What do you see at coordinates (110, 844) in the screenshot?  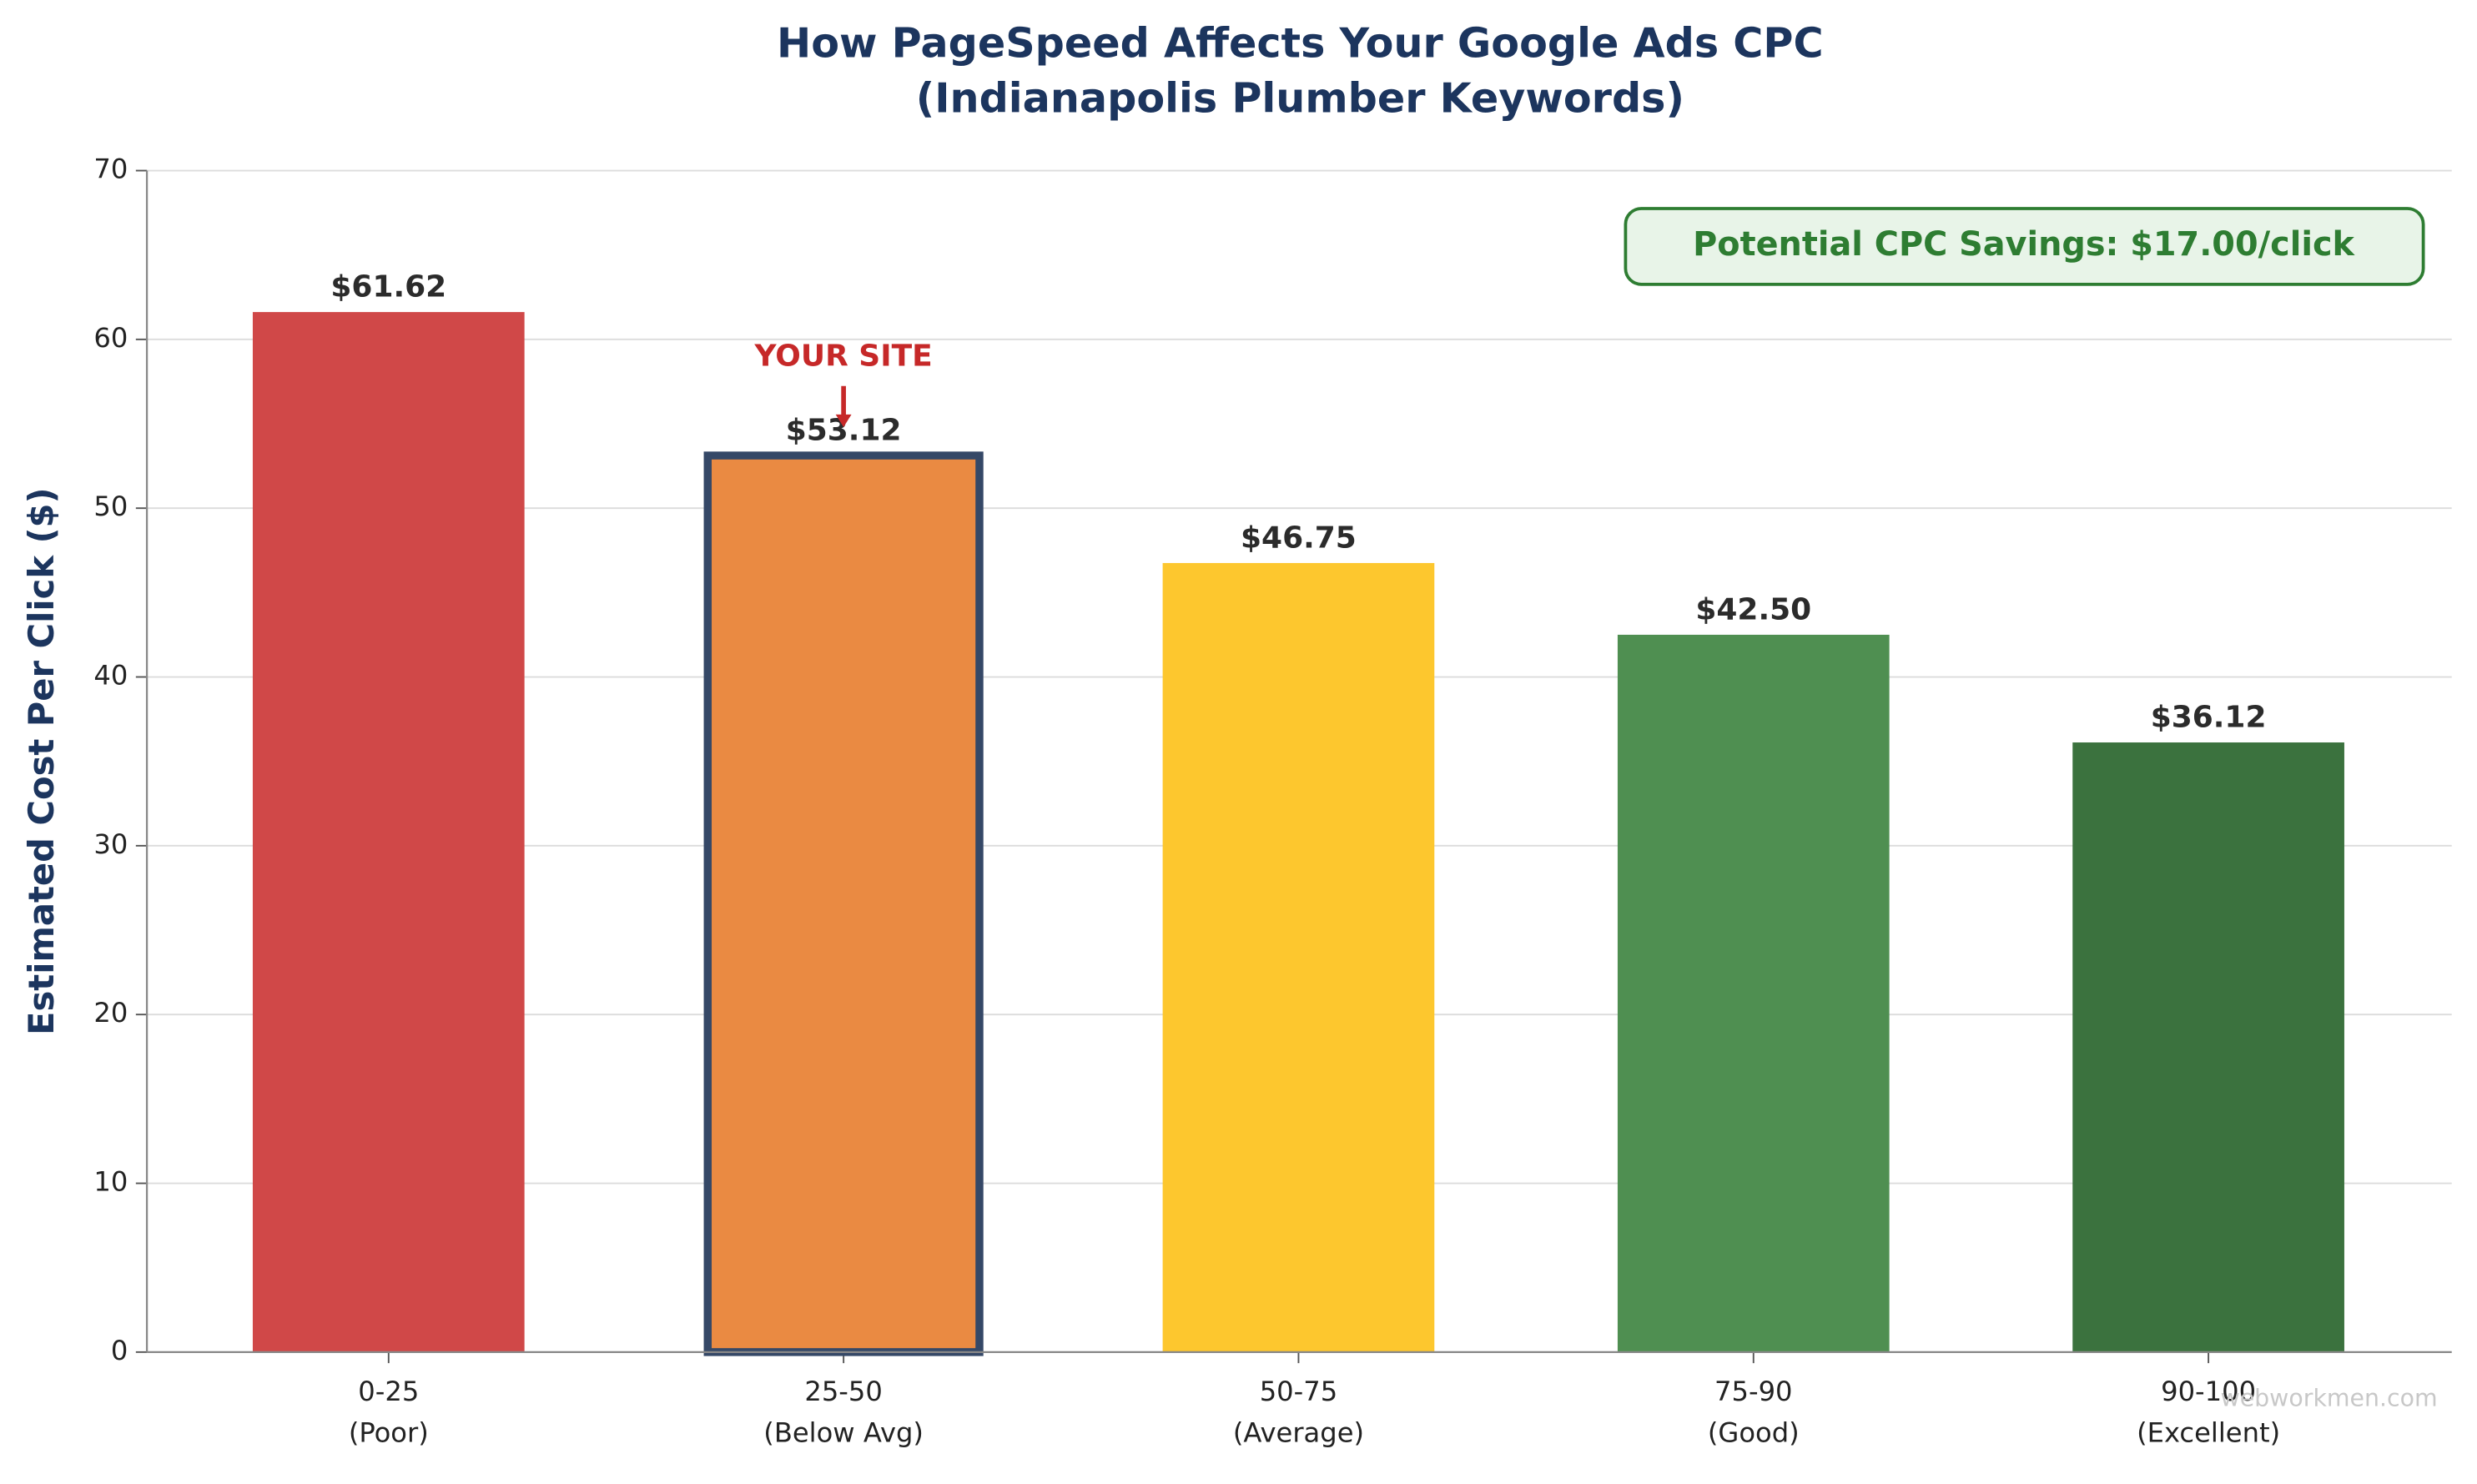 I see `y-tick-label: 30` at bounding box center [110, 844].